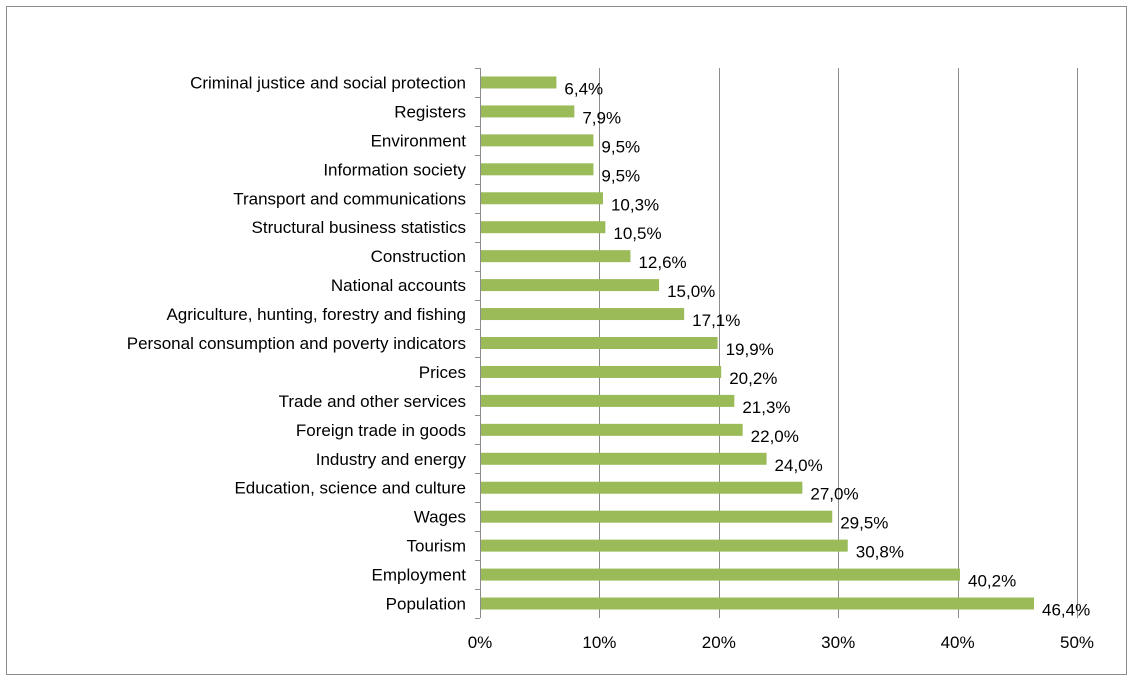  Describe the element at coordinates (599, 642) in the screenshot. I see `x-tick-label: 10%` at that location.